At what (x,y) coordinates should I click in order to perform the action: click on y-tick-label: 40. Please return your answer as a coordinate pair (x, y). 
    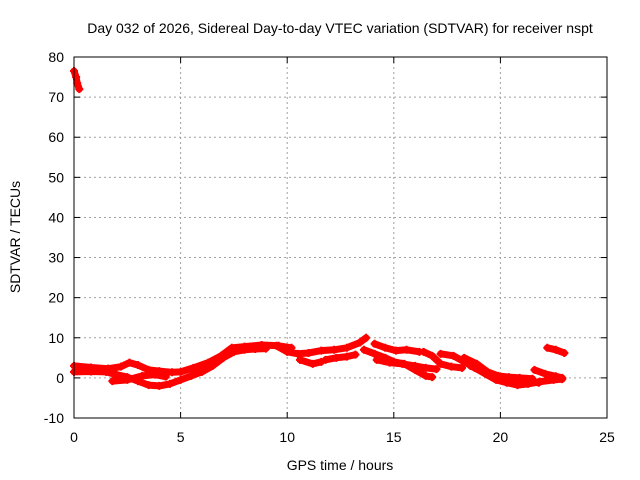
    Looking at the image, I should click on (56, 217).